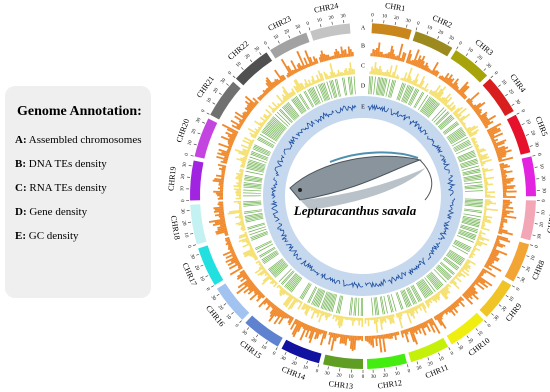 Image resolution: width=550 pixels, height=392 pixels. What do you see at coordinates (510, 92) in the screenshot?
I see `tick-label: 20` at bounding box center [510, 92].